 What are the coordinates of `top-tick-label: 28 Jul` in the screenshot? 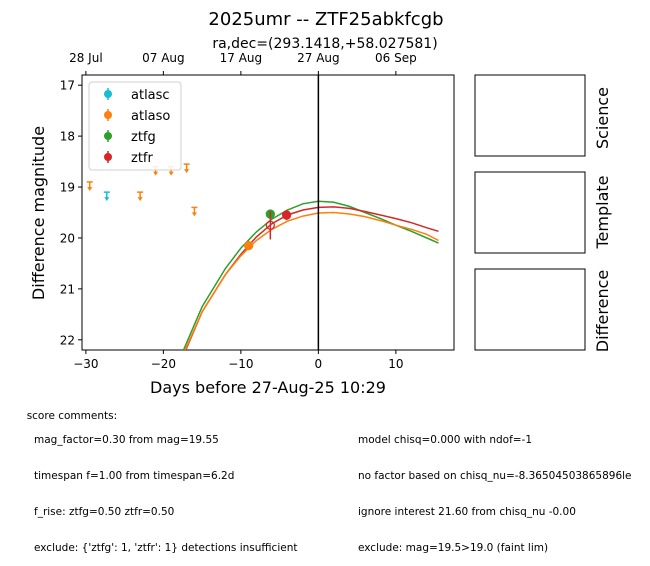 It's located at (86, 58).